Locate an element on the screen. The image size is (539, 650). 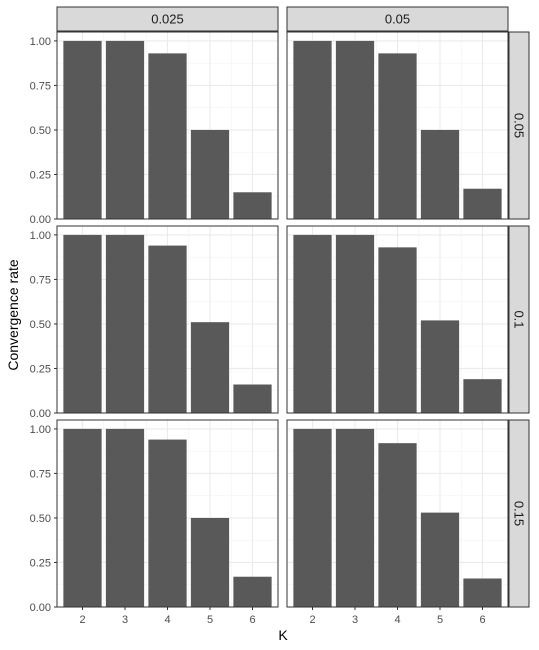
bar-0.1-0.025-K2 is located at coordinates (82, 323).